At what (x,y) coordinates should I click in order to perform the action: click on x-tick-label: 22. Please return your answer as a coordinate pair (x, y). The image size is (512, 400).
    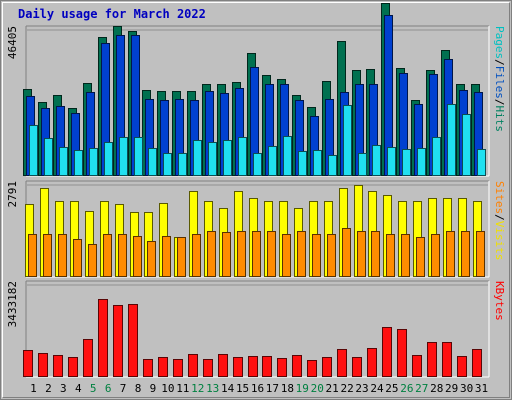
    Looking at the image, I should click on (346, 388).